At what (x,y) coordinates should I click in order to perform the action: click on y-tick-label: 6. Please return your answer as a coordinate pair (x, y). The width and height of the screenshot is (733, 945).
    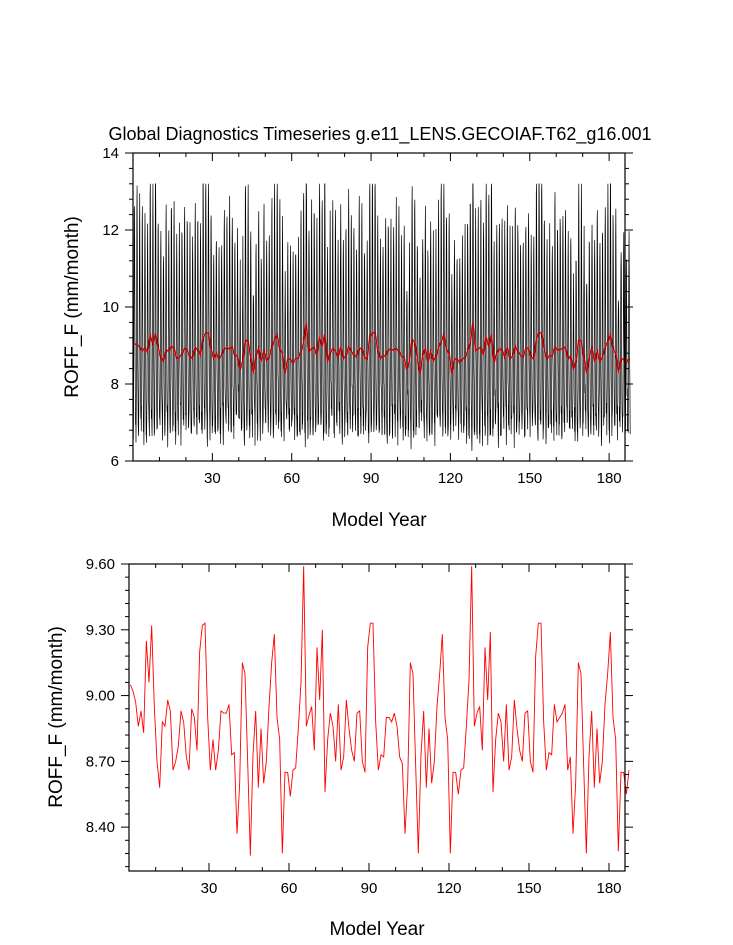
    Looking at the image, I should click on (115, 461).